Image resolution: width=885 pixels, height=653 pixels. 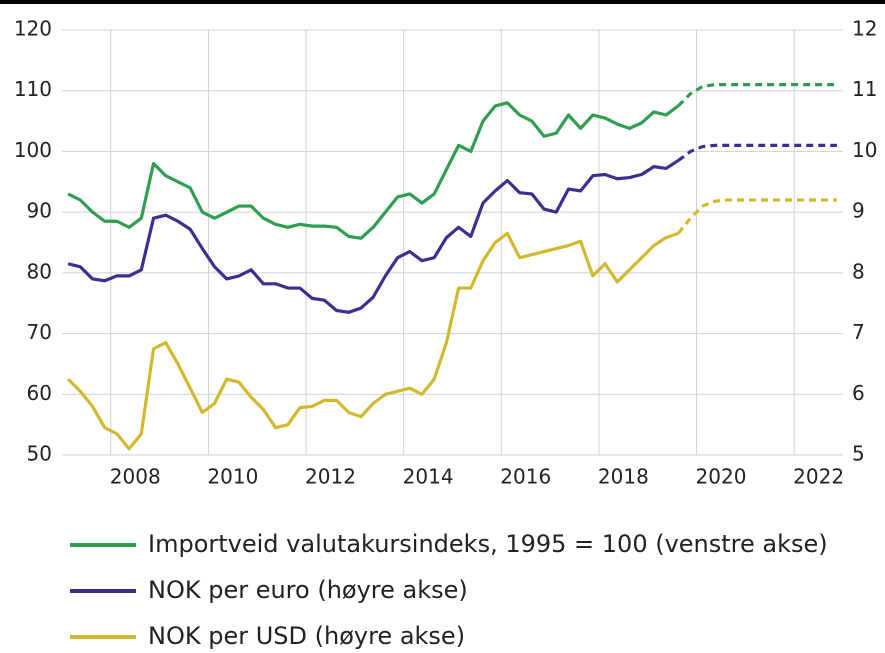 What do you see at coordinates (525, 477) in the screenshot?
I see `x-tick-label: 2016` at bounding box center [525, 477].